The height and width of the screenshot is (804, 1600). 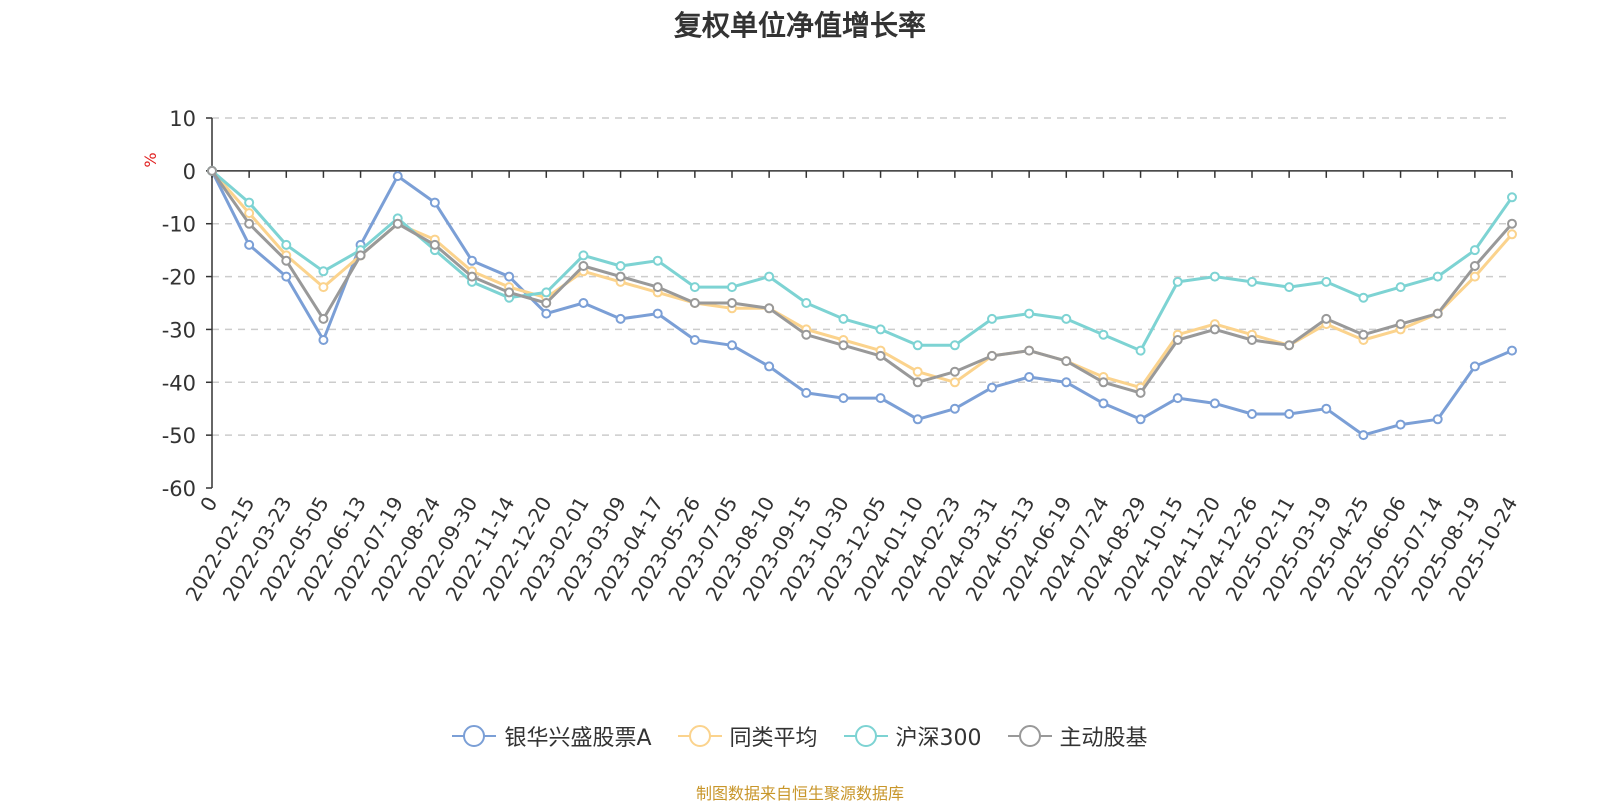 I want to click on legend-label: 主动股基, so click(x=1103, y=738).